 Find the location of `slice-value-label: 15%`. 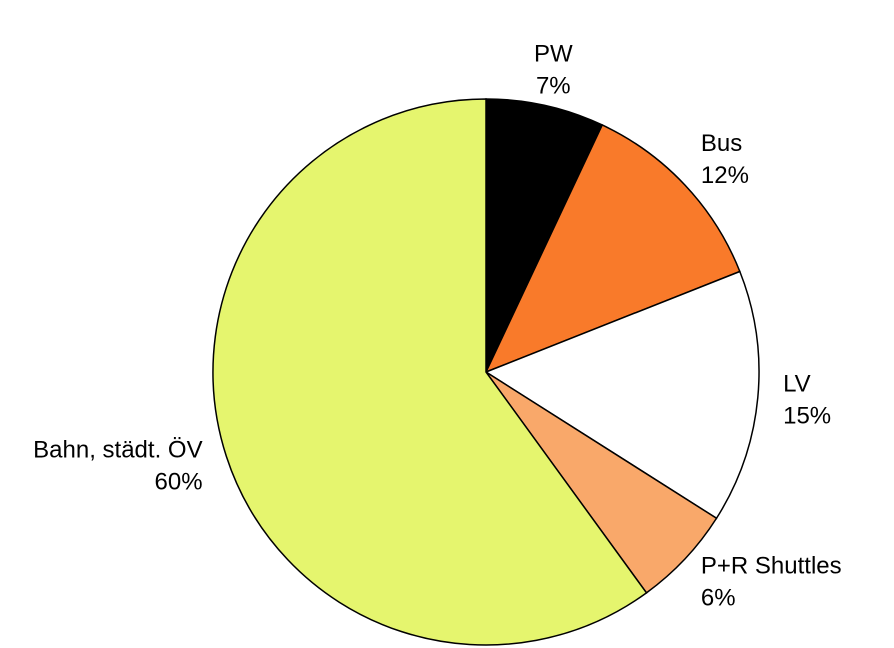

slice-value-label: 15% is located at coordinates (807, 415).